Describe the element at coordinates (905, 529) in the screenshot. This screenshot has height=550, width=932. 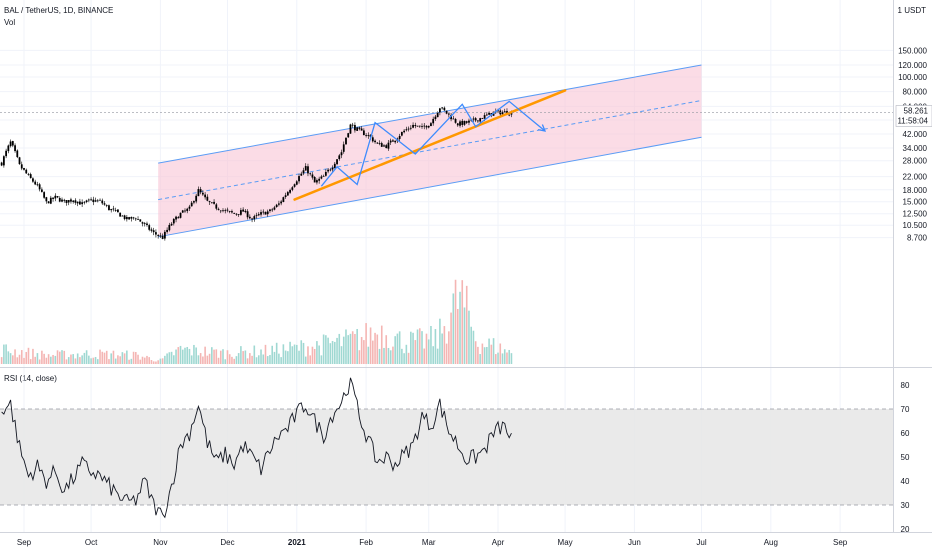
I see `rsi-tick-label: 20` at that location.